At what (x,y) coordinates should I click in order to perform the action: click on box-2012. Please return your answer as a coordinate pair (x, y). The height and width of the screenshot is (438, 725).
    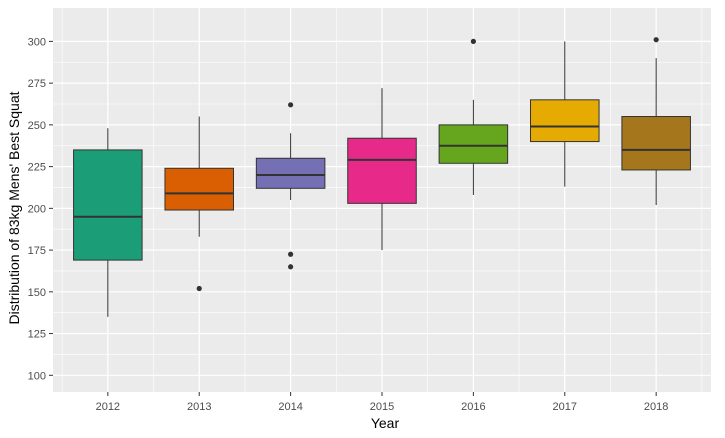
    Looking at the image, I should click on (108, 222).